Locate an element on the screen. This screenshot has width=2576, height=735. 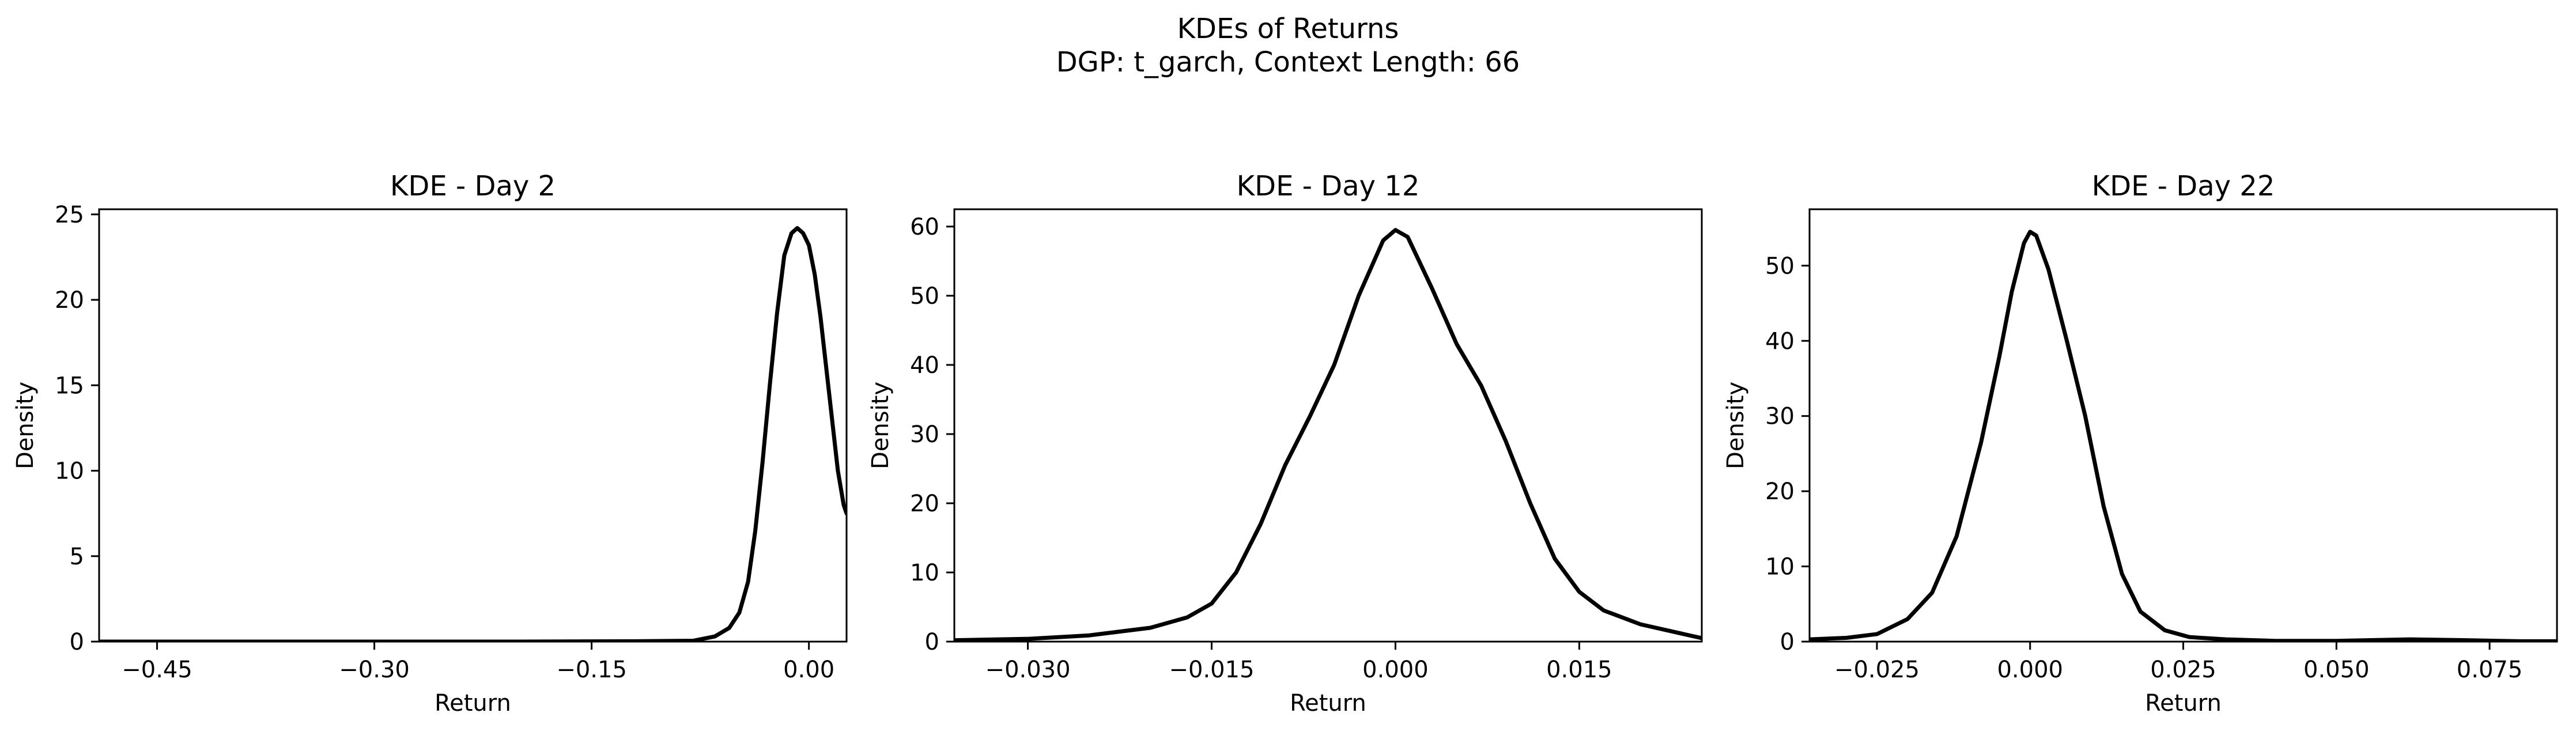
subplot-title: KDE - Day 12 is located at coordinates (1328, 186).